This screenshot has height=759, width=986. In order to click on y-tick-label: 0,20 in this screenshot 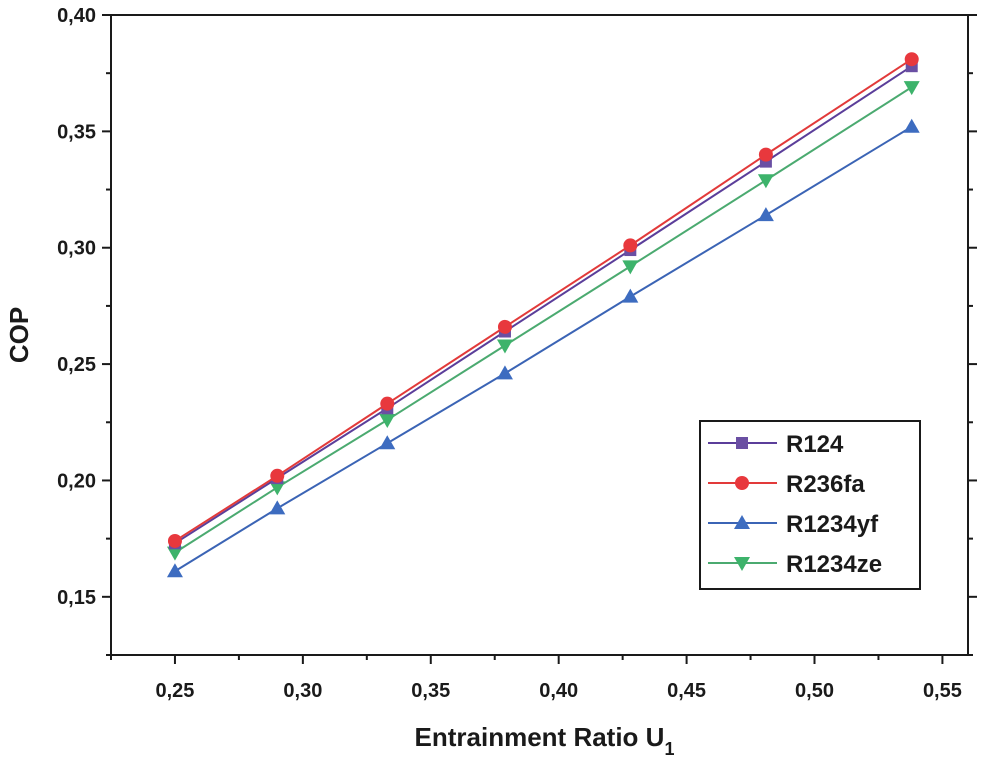, I will do `click(76, 481)`.